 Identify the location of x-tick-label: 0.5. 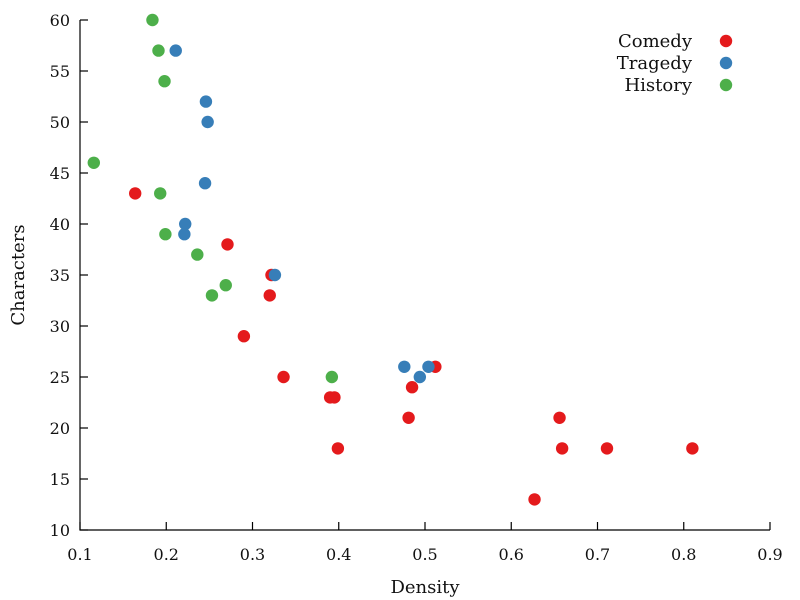
(424, 554).